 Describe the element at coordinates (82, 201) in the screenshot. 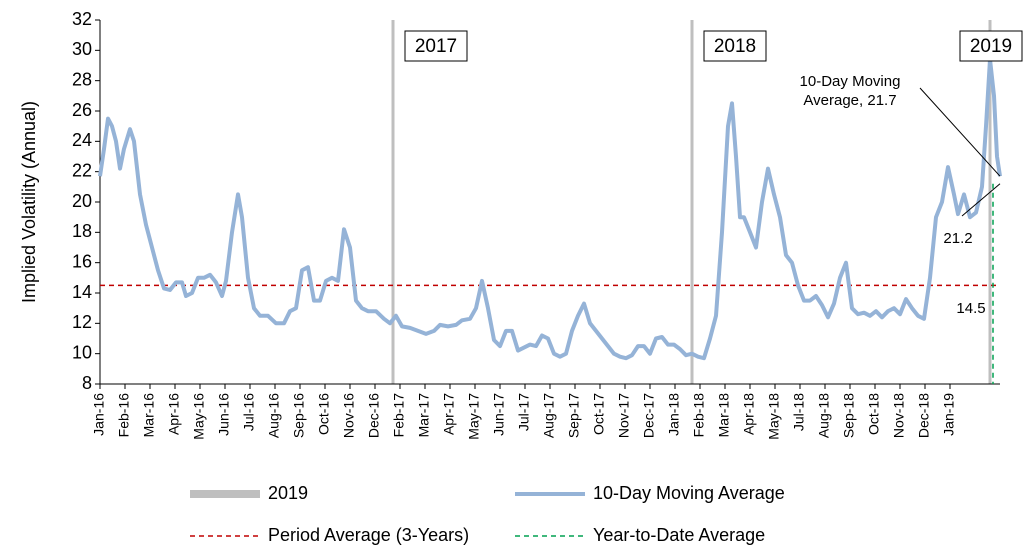

I see `y-tick-label: 20` at that location.